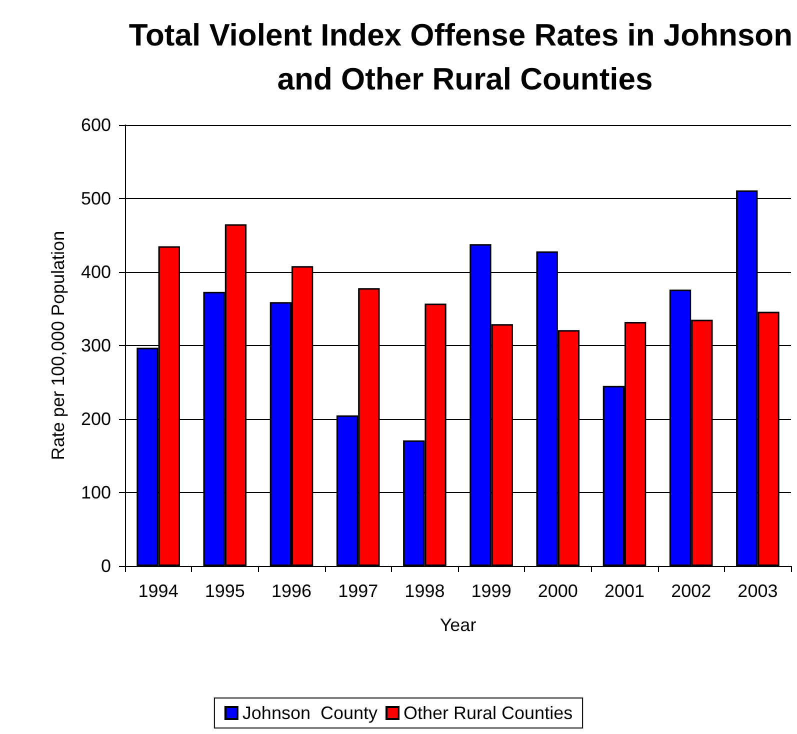  What do you see at coordinates (95, 125) in the screenshot?
I see `y-tick-label: 600` at bounding box center [95, 125].